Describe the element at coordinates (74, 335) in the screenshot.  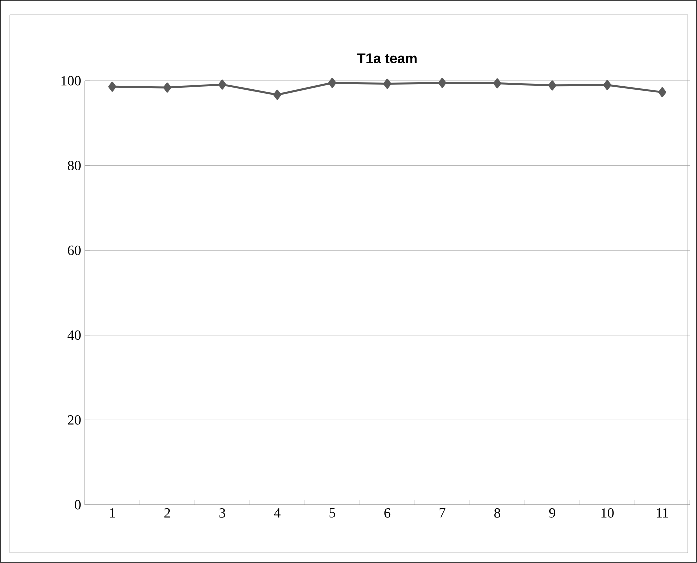
I see `y-tick-label: 40` at that location.